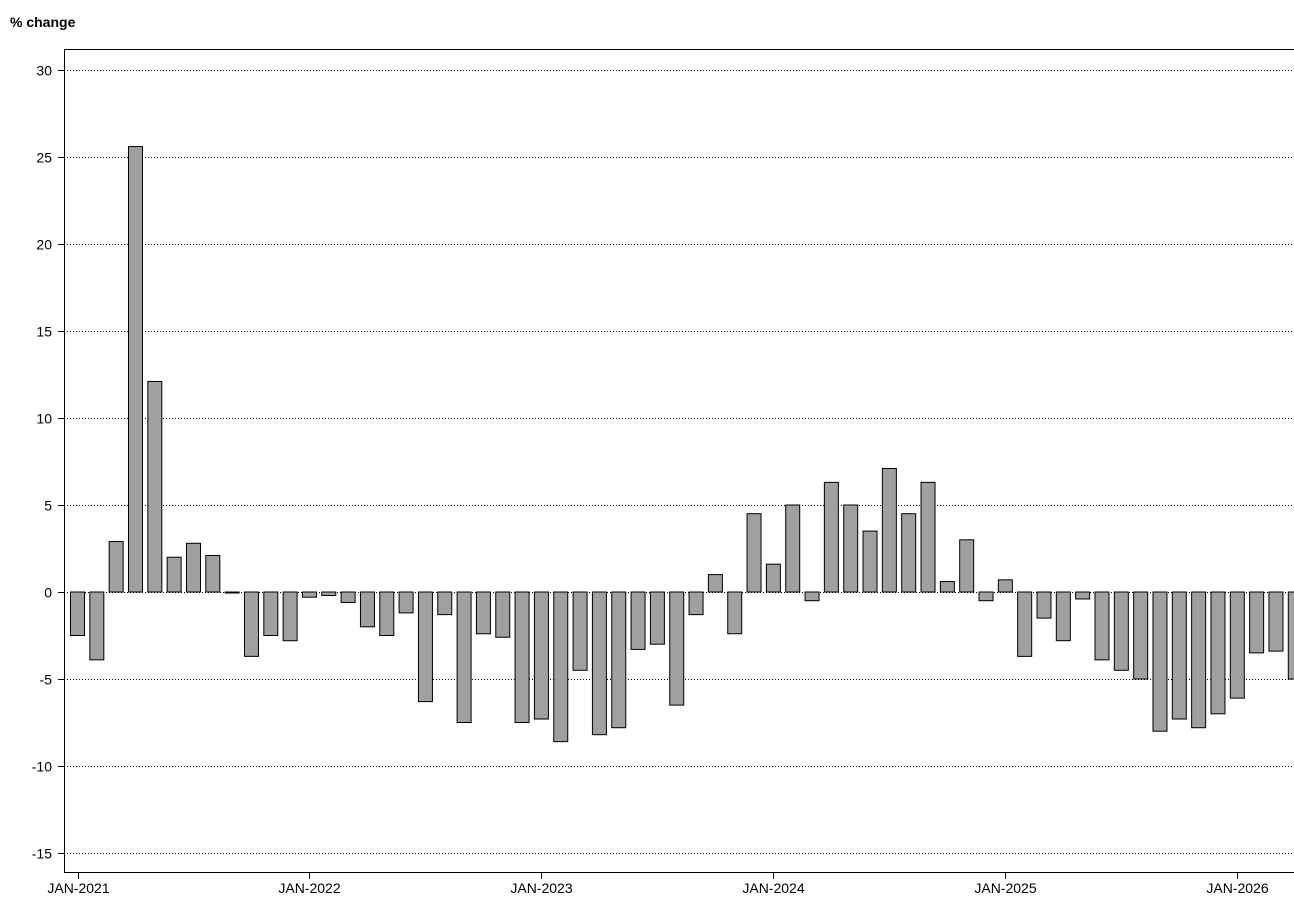 The height and width of the screenshot is (902, 1294). Describe the element at coordinates (44, 158) in the screenshot. I see `y-tick-label: 25` at that location.